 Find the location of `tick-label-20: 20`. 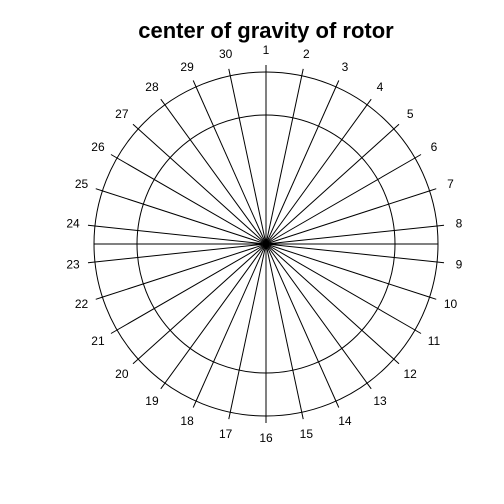

tick-label-20: 20 is located at coordinates (122, 374).